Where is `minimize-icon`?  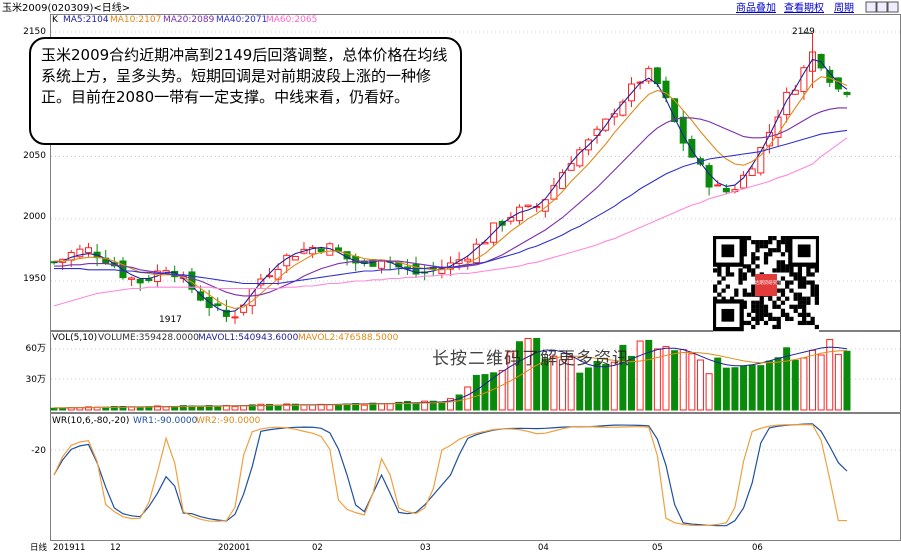 minimize-icon is located at coordinates (871, 7).